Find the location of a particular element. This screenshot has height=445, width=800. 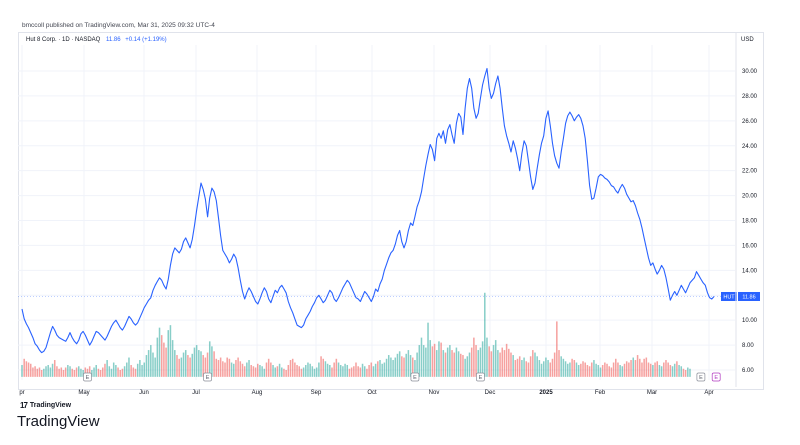

y-tick-label: 18.00 is located at coordinates (750, 222).